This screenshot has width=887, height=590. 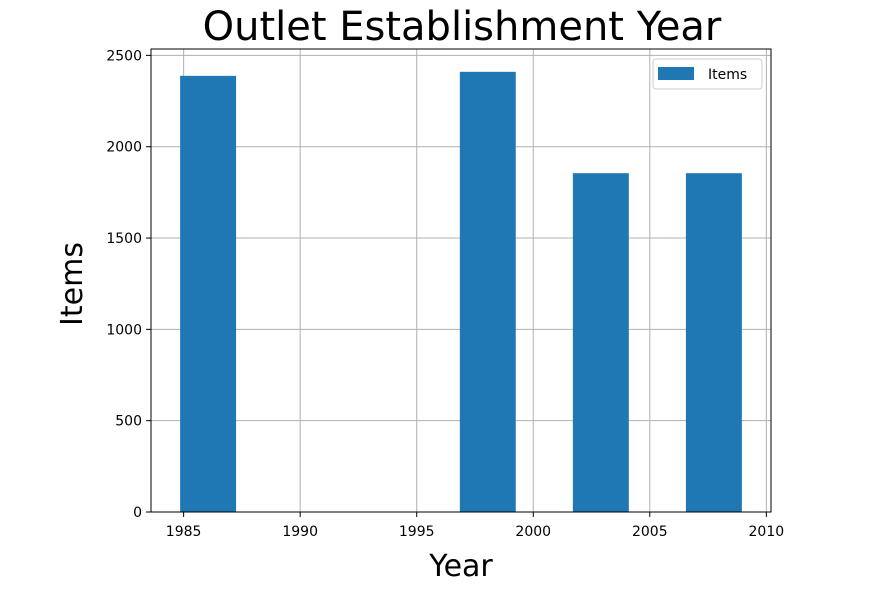 What do you see at coordinates (460, 566) in the screenshot?
I see `x-axis-label: Year` at bounding box center [460, 566].